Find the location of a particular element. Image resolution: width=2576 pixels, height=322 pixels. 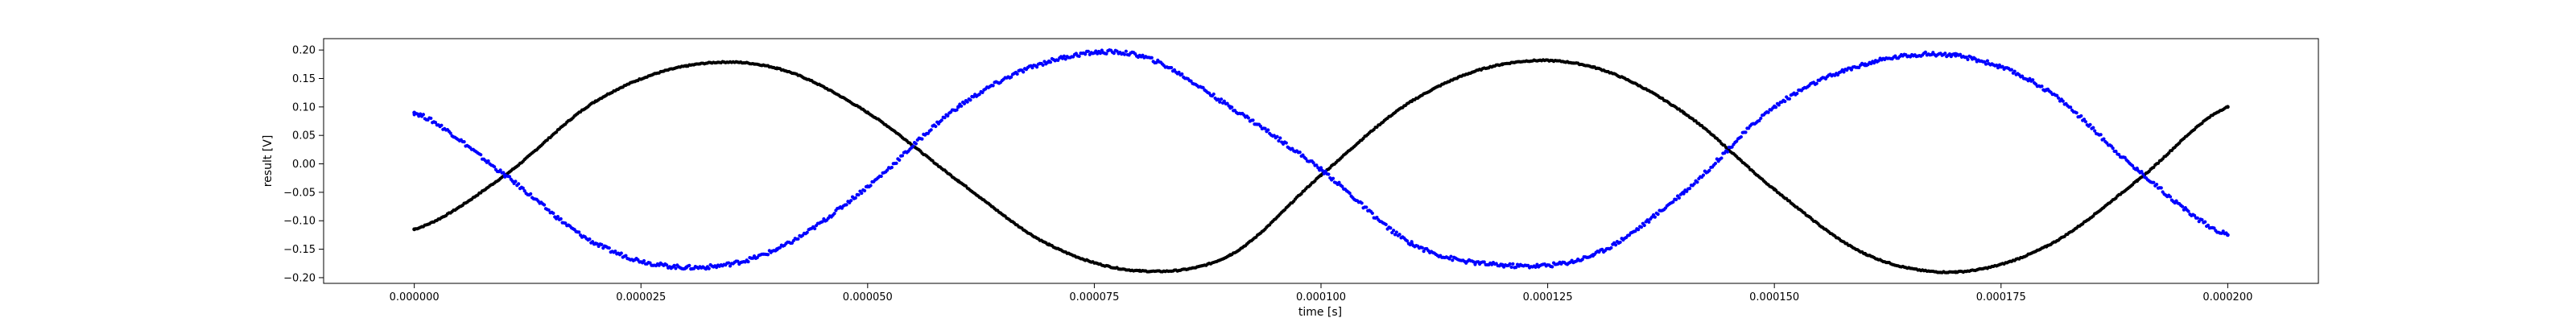

x-tick-label: 0.000175 is located at coordinates (2001, 297).